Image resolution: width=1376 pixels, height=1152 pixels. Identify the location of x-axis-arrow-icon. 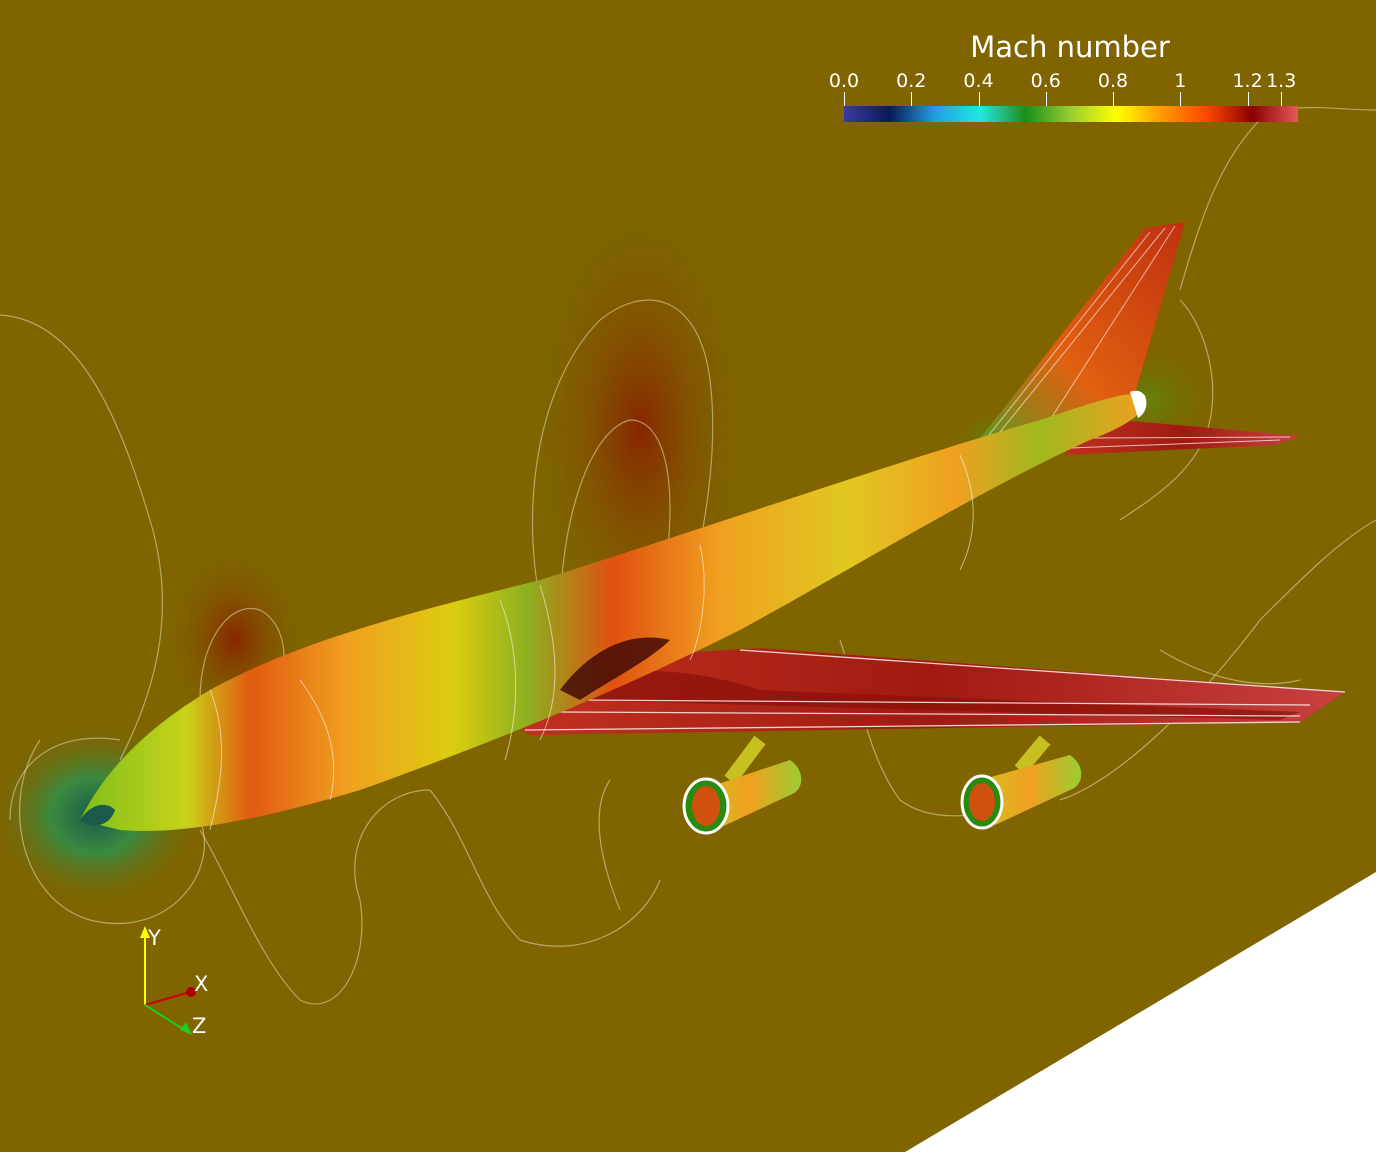
(191, 992).